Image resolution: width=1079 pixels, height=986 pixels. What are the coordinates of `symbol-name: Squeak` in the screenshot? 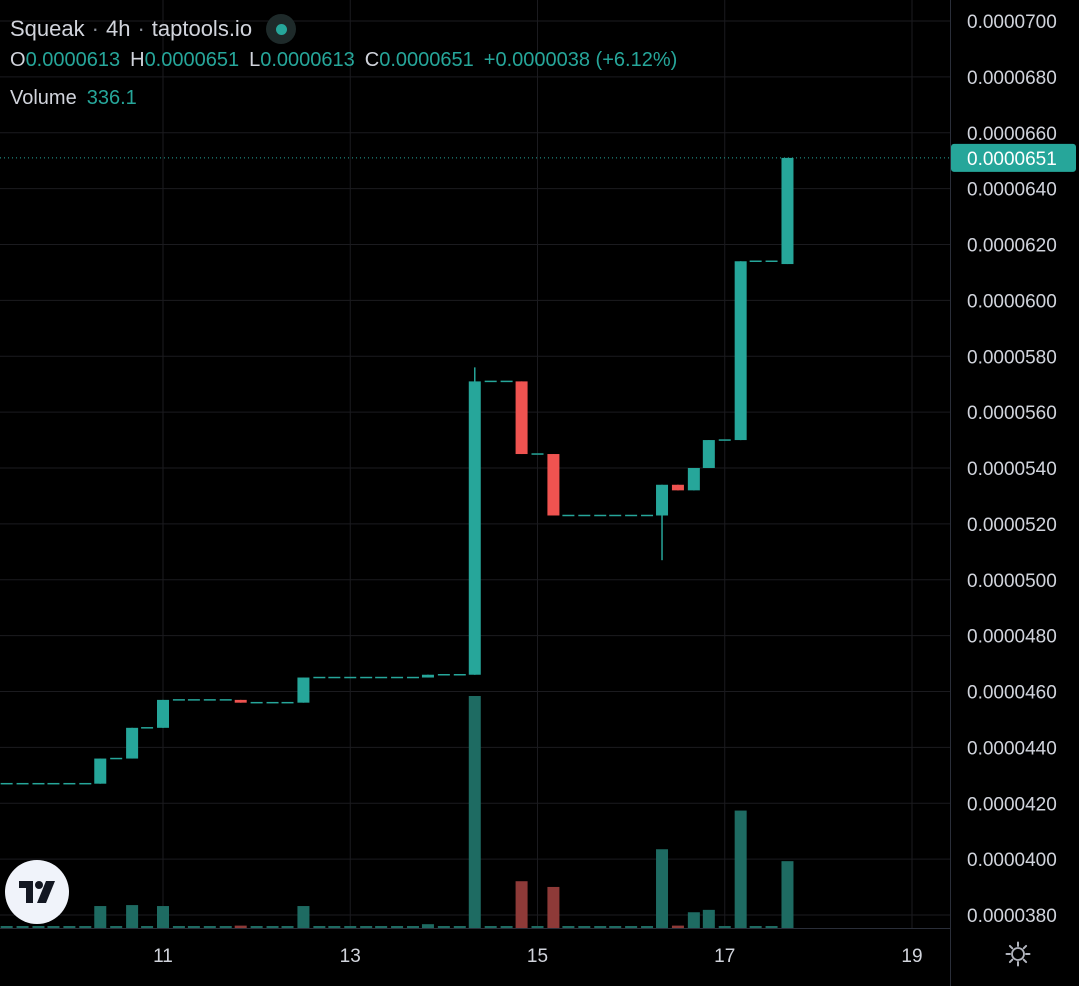 It's located at (47, 28).